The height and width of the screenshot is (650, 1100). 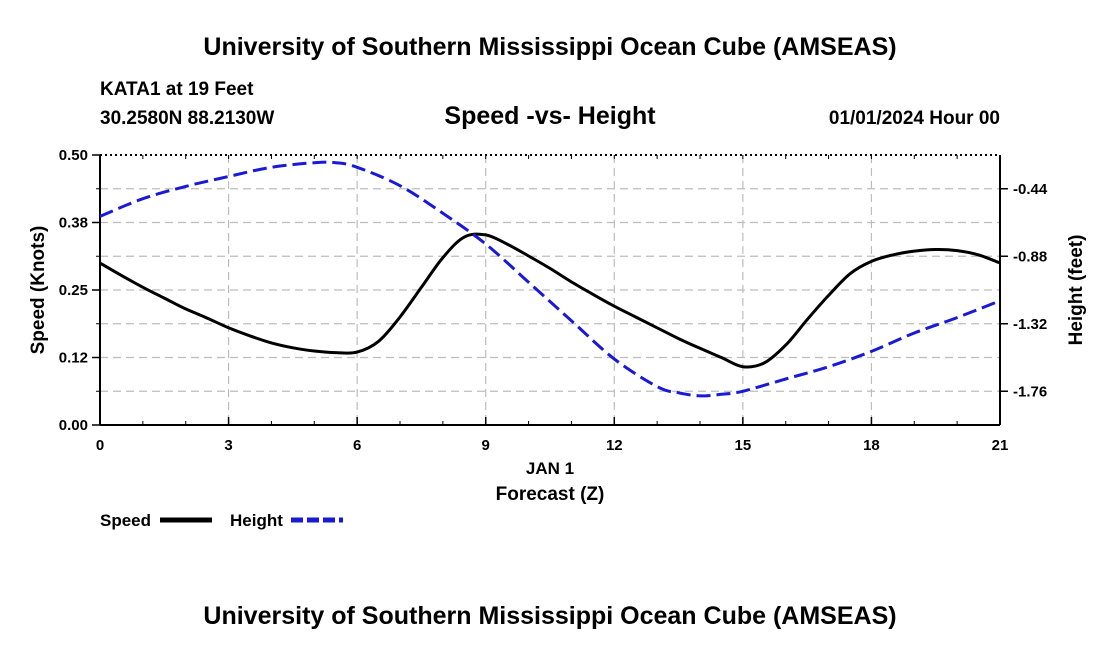 I want to click on y2-tick-label: -0.44, so click(x=1030, y=189).